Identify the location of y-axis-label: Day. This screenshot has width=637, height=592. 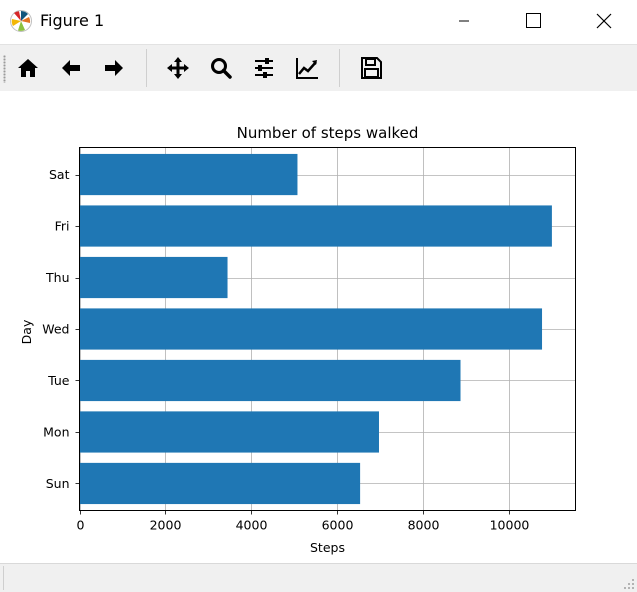
(26, 331).